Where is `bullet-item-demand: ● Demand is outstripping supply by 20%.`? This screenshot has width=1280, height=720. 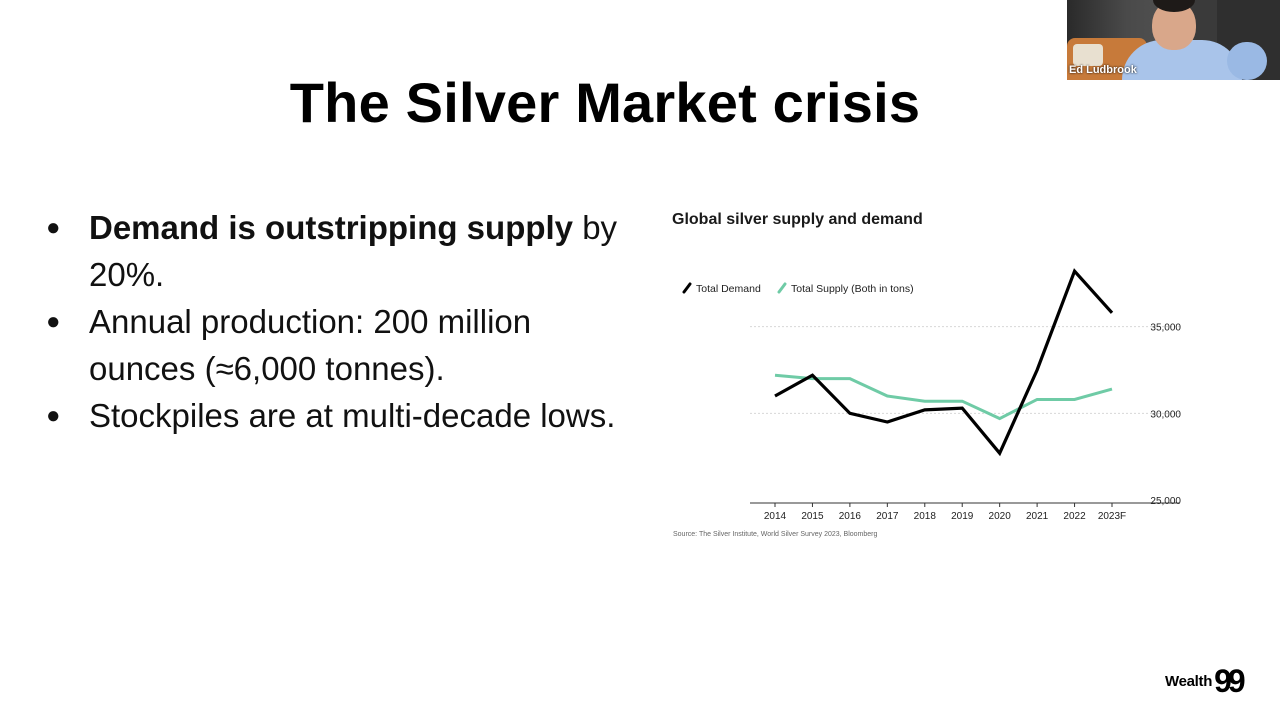
bullet-item-demand: ● Demand is outstripping supply by 20%. is located at coordinates (346, 251).